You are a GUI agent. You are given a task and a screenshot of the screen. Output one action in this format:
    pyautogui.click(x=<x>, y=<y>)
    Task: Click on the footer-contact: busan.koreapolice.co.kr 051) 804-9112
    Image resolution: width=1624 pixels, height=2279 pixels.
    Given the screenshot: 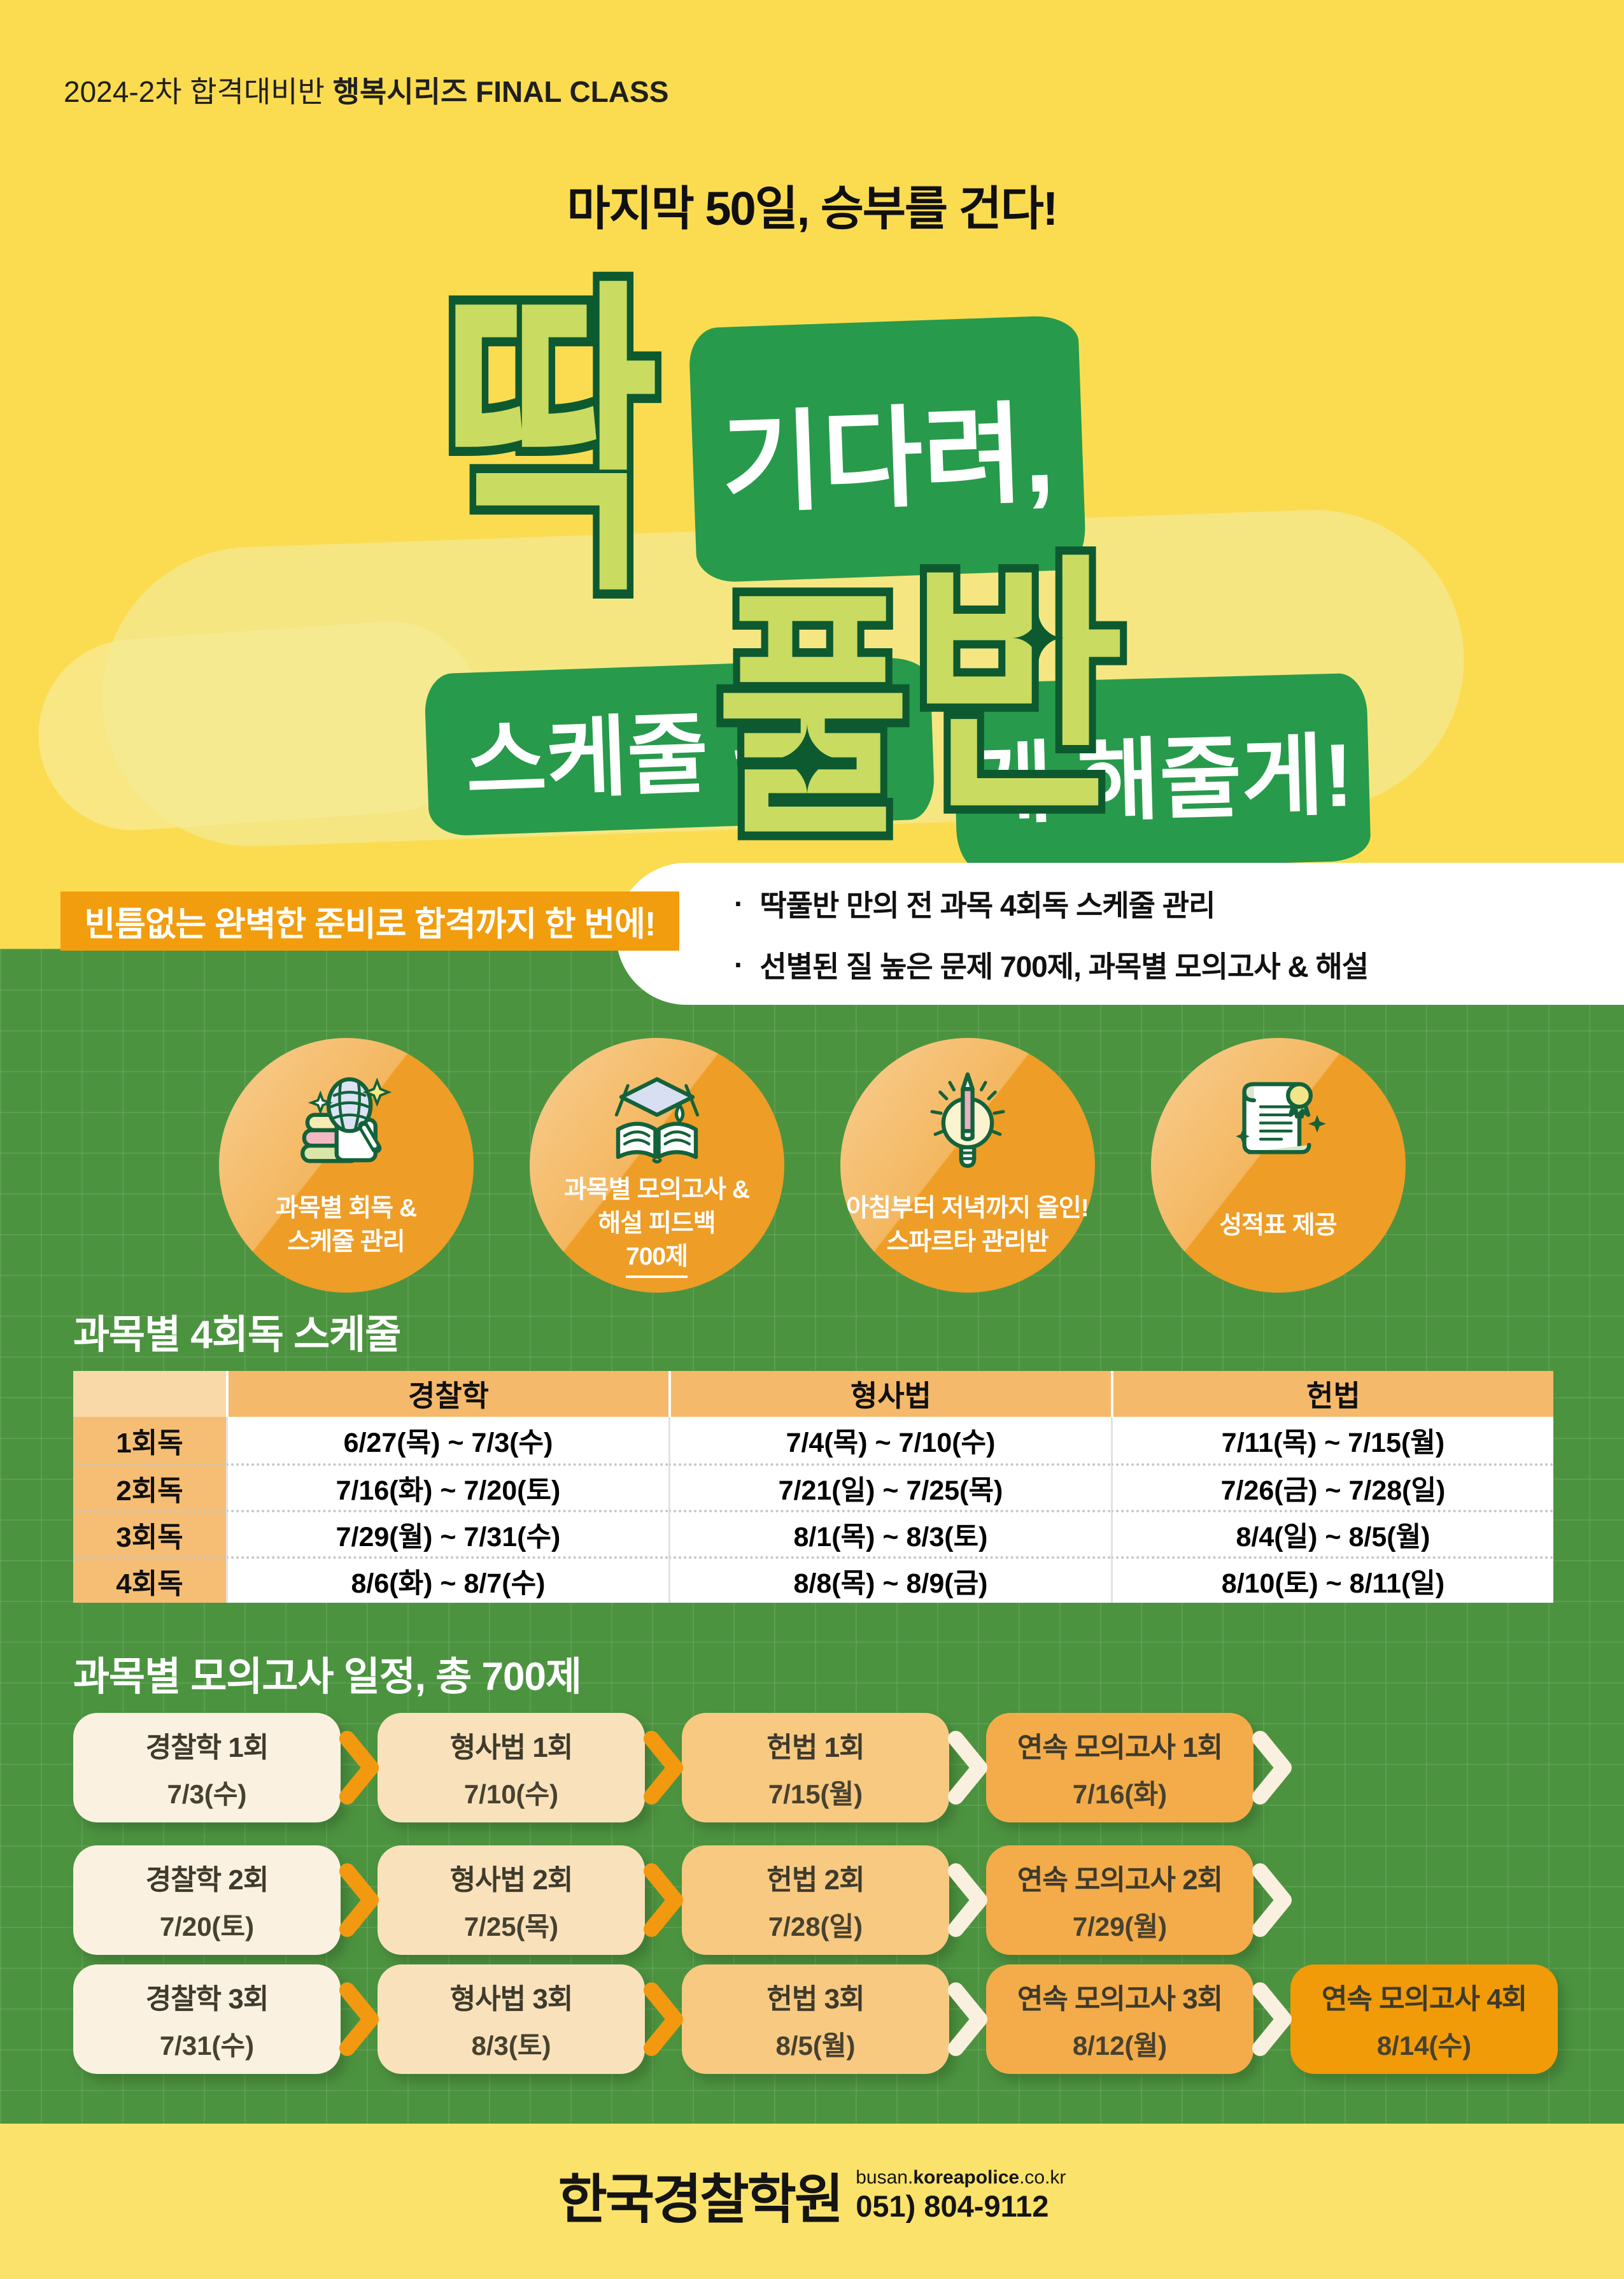 What is the action you would take?
    pyautogui.click(x=961, y=2195)
    